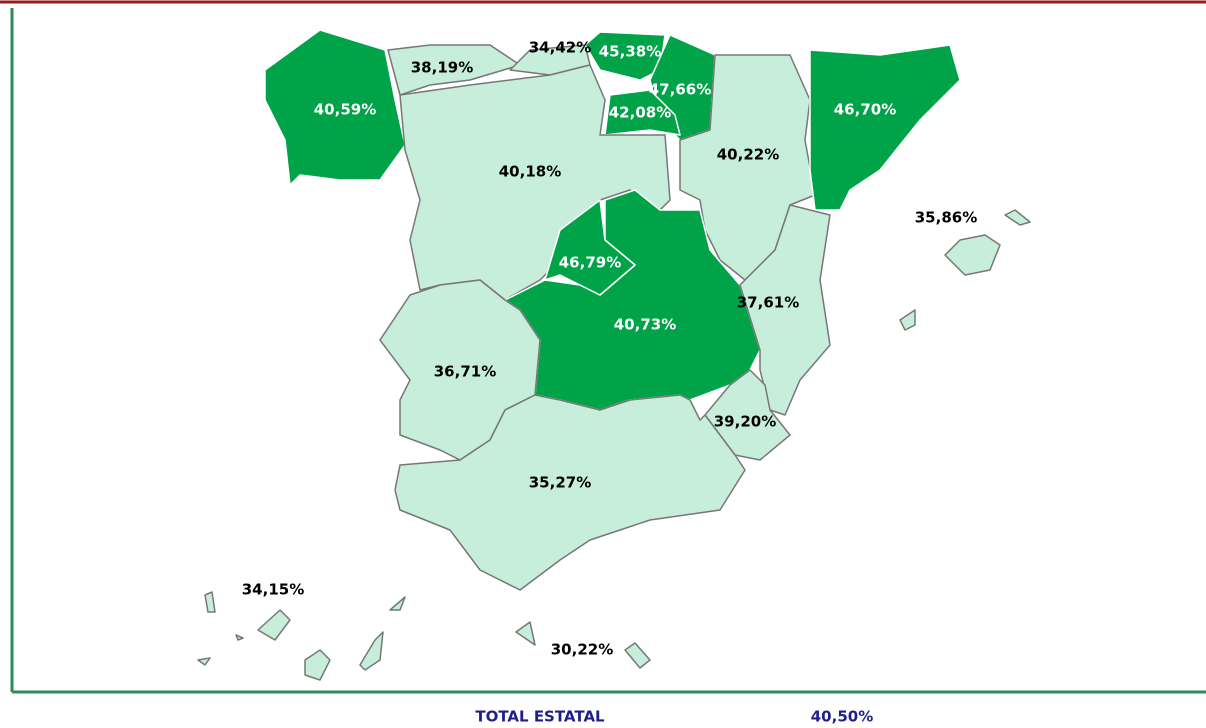 The image size is (1206, 728). I want to click on total-value: 40,50%, so click(842, 717).